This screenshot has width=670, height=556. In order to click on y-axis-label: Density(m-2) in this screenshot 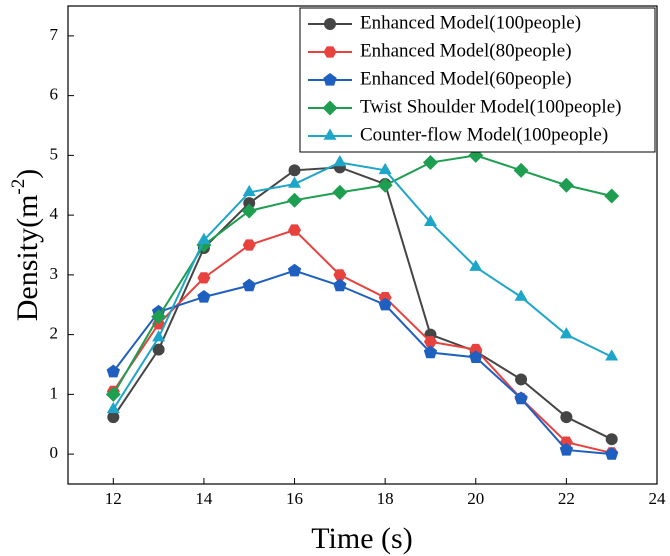, I will do `click(26, 245)`.